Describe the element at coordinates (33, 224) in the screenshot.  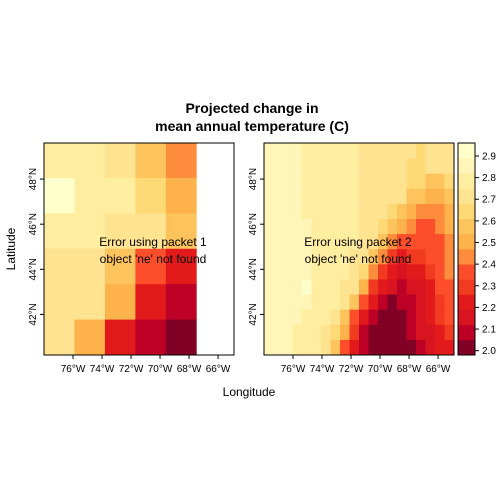
I see `y-tick-label: 46°N` at that location.